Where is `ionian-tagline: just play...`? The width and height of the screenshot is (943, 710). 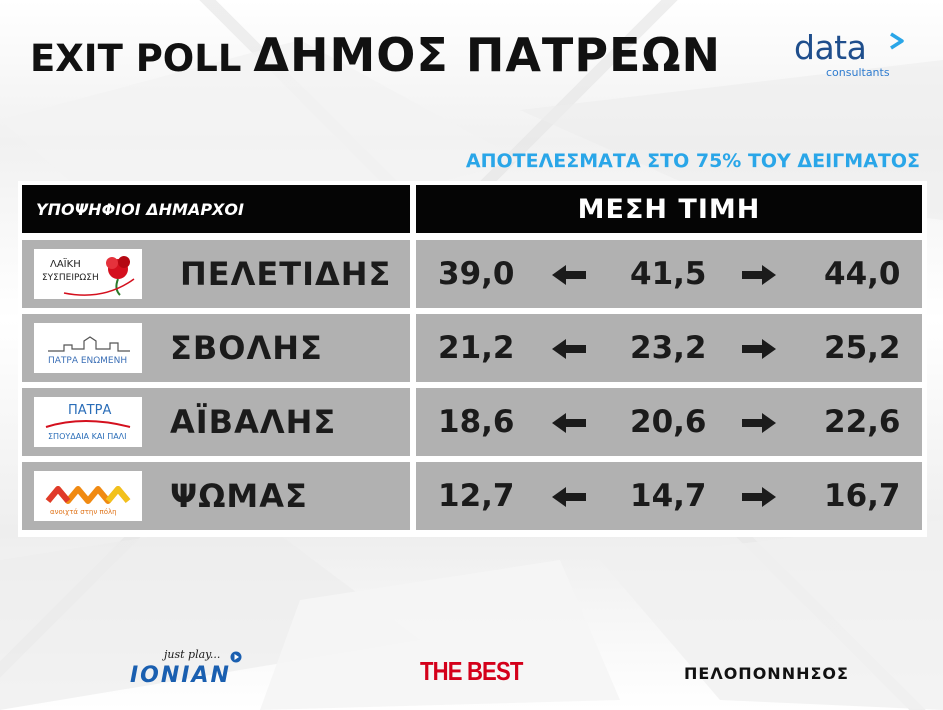
ionian-tagline: just play... is located at coordinates (192, 654).